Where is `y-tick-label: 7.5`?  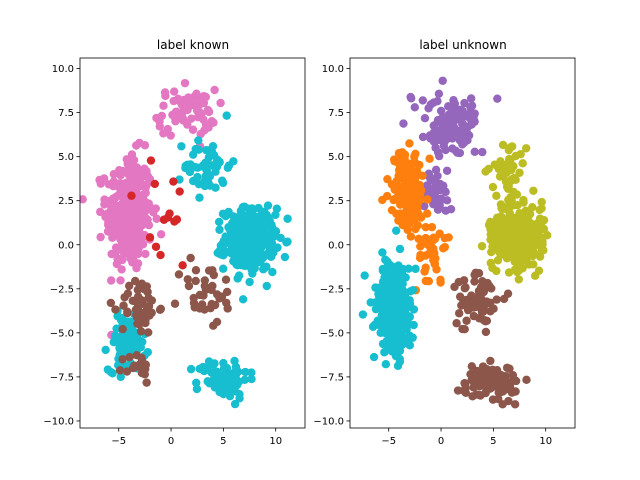
y-tick-label: 7.5 is located at coordinates (66, 113).